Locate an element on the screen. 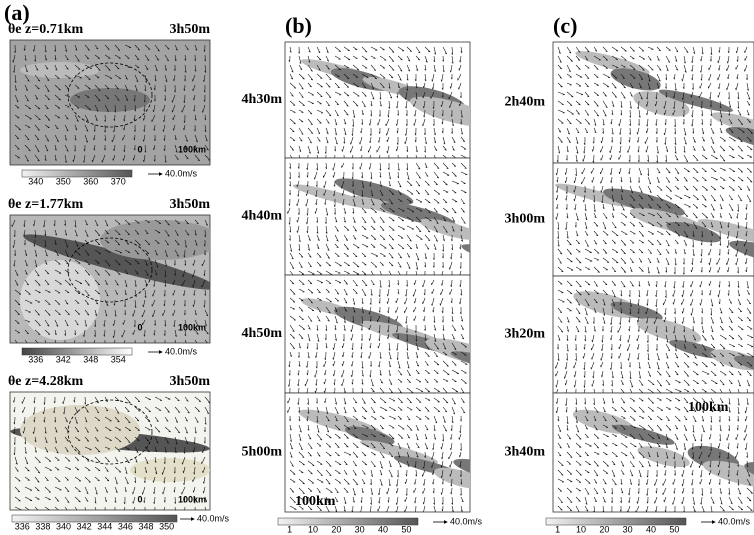 The width and height of the screenshot is (754, 535). label: (a) is located at coordinates (17, 12).